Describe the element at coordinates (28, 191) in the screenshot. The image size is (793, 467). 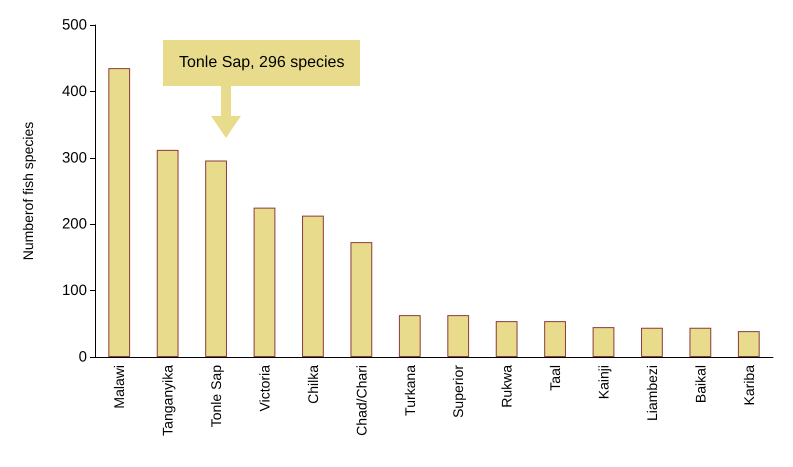
I see `y-axis-title: Numberof fish species` at that location.